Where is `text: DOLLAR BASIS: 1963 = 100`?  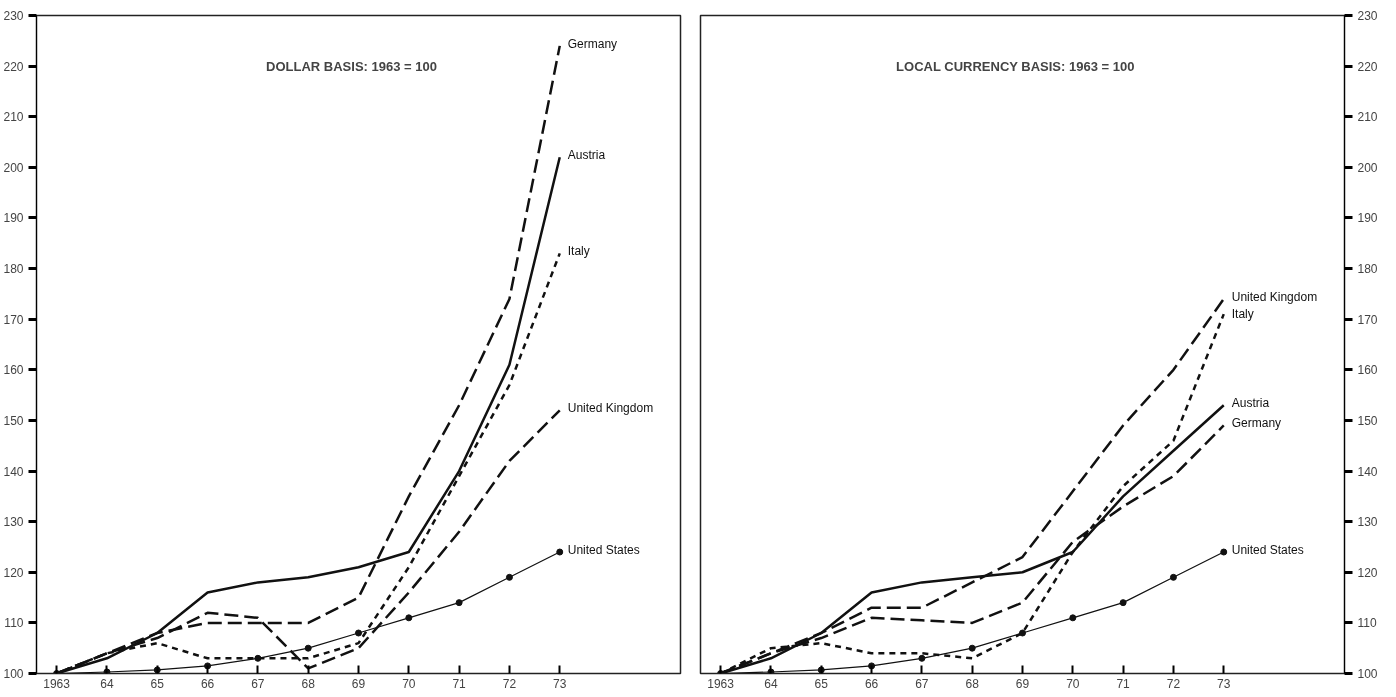
text: DOLLAR BASIS: 1963 = 100 is located at coordinates (351, 66).